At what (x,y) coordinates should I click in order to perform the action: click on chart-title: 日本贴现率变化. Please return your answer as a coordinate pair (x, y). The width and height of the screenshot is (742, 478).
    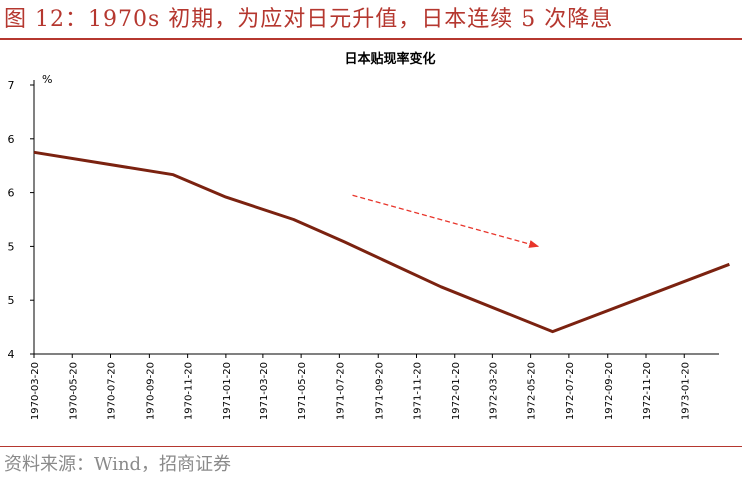
    Looking at the image, I should click on (389, 59).